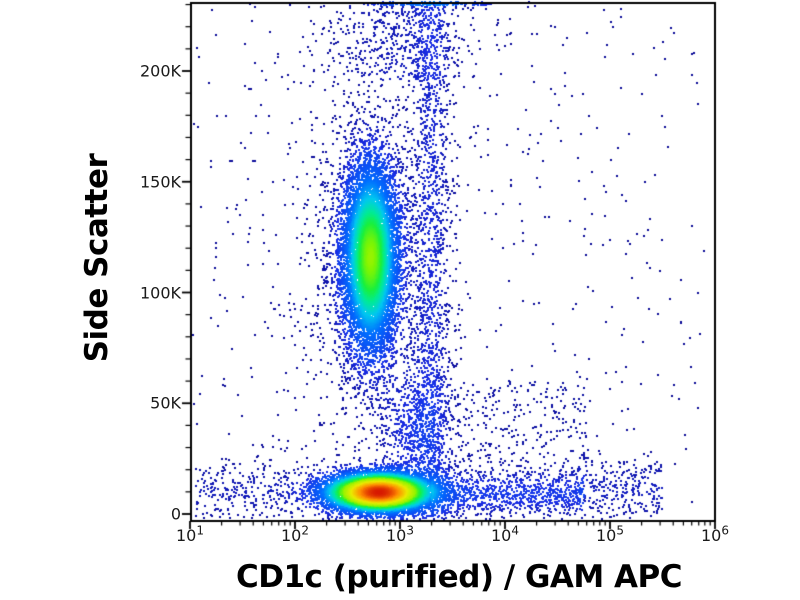  What do you see at coordinates (715, 534) in the screenshot?
I see `x-tick-label-10e6: 10⁶` at bounding box center [715, 534].